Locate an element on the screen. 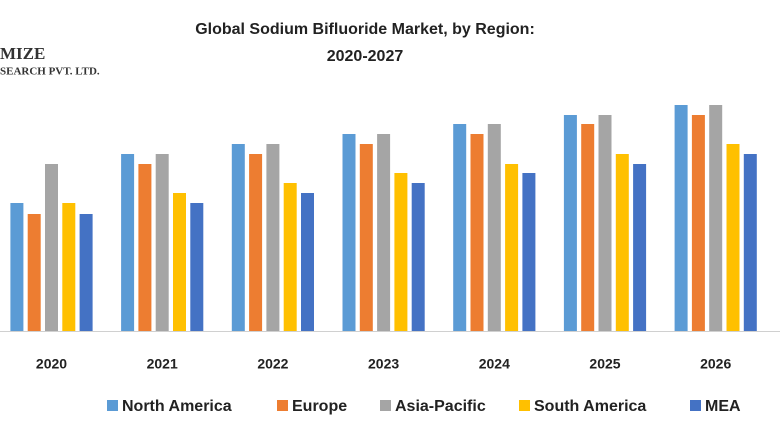 This screenshot has height=440, width=780. logo-text: SEARCH PVT. LTD. is located at coordinates (50, 72).